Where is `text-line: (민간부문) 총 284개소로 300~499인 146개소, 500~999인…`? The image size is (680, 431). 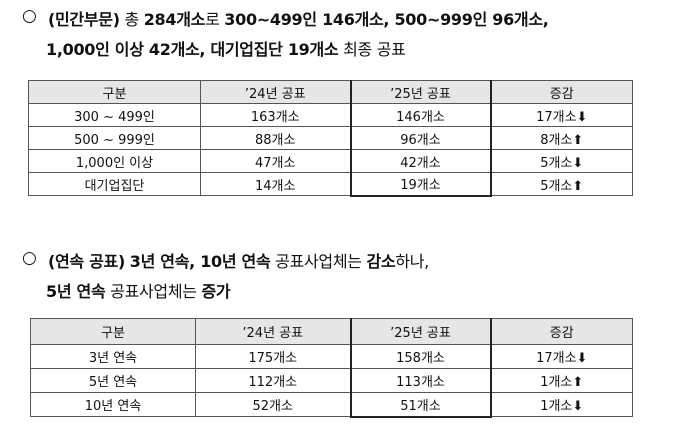 text-line: (민간부문) 총 284개소로 300~499인 146개소, 500~999인… is located at coordinates (298, 18).